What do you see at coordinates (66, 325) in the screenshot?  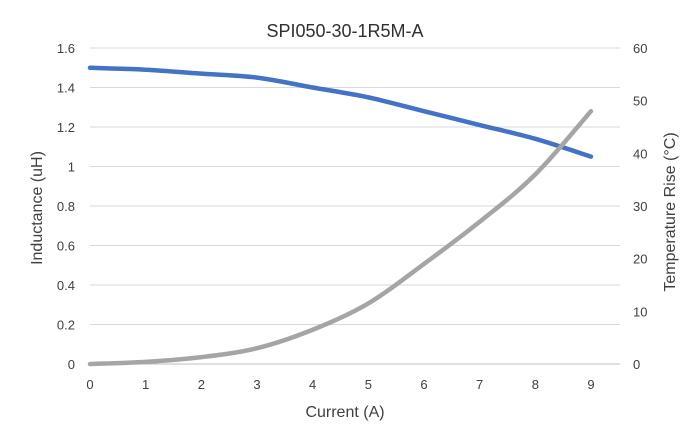 I see `y-tick-label: 0.2` at bounding box center [66, 325].